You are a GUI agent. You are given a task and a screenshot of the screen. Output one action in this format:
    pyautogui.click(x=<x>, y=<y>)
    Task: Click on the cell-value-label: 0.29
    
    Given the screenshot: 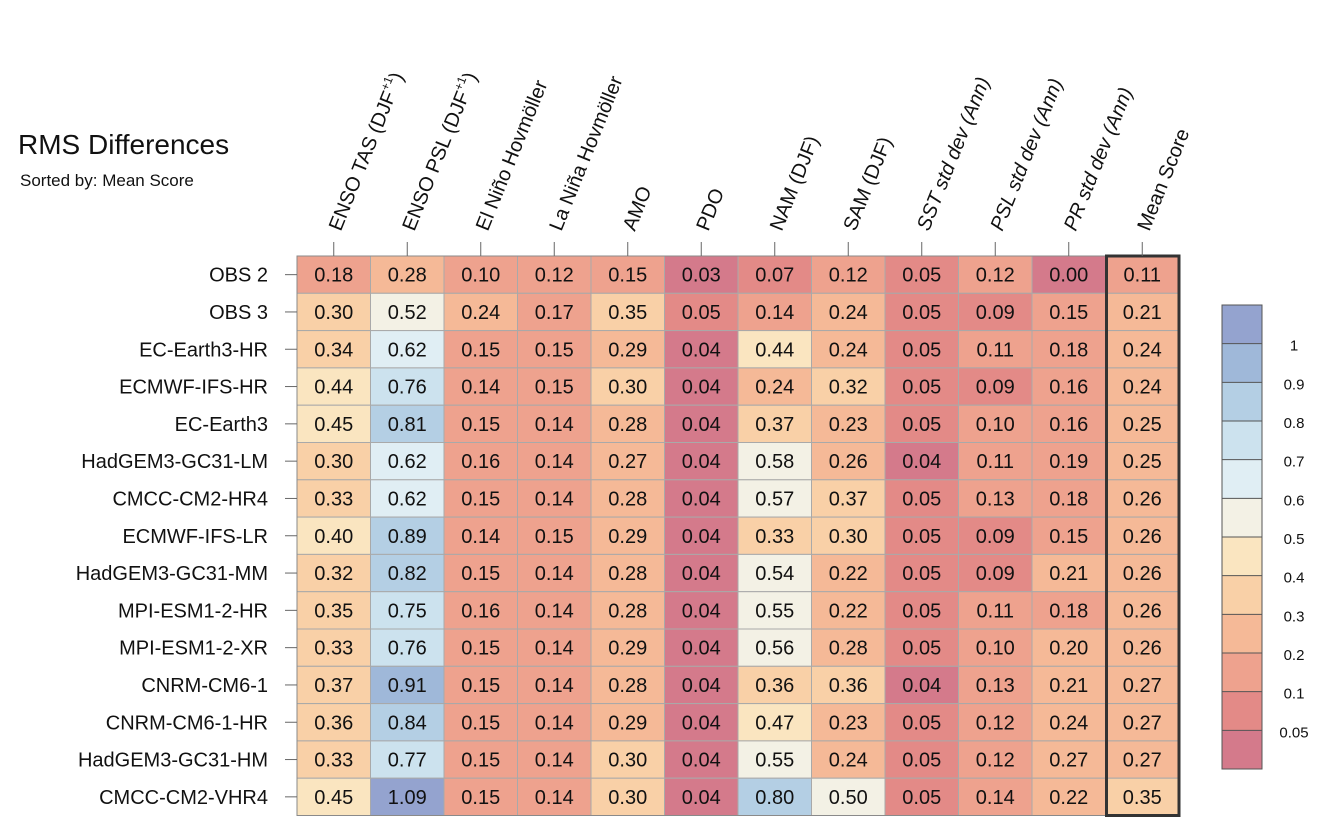 What is the action you would take?
    pyautogui.click(x=627, y=723)
    